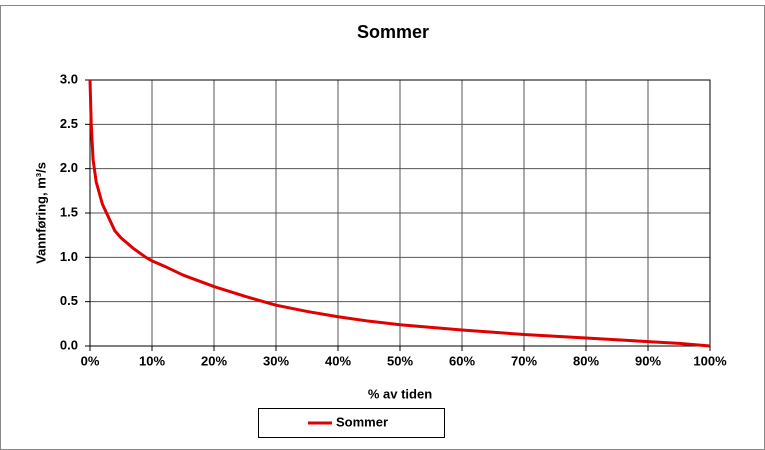 This screenshot has height=450, width=765. What do you see at coordinates (710, 360) in the screenshot?
I see `x-tick-label: 100%` at bounding box center [710, 360].